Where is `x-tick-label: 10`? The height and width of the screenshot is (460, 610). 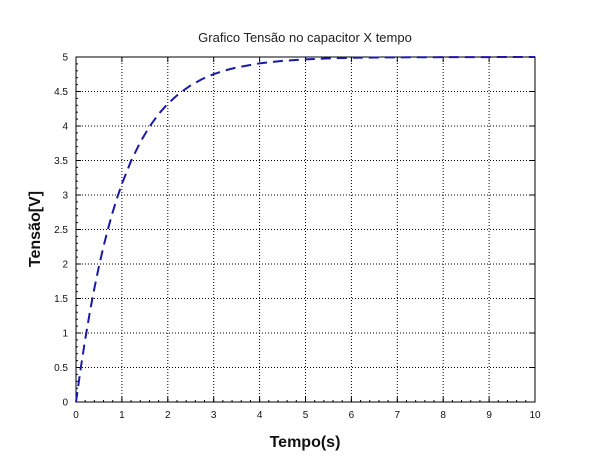
x-tick-label: 10 is located at coordinates (535, 415).